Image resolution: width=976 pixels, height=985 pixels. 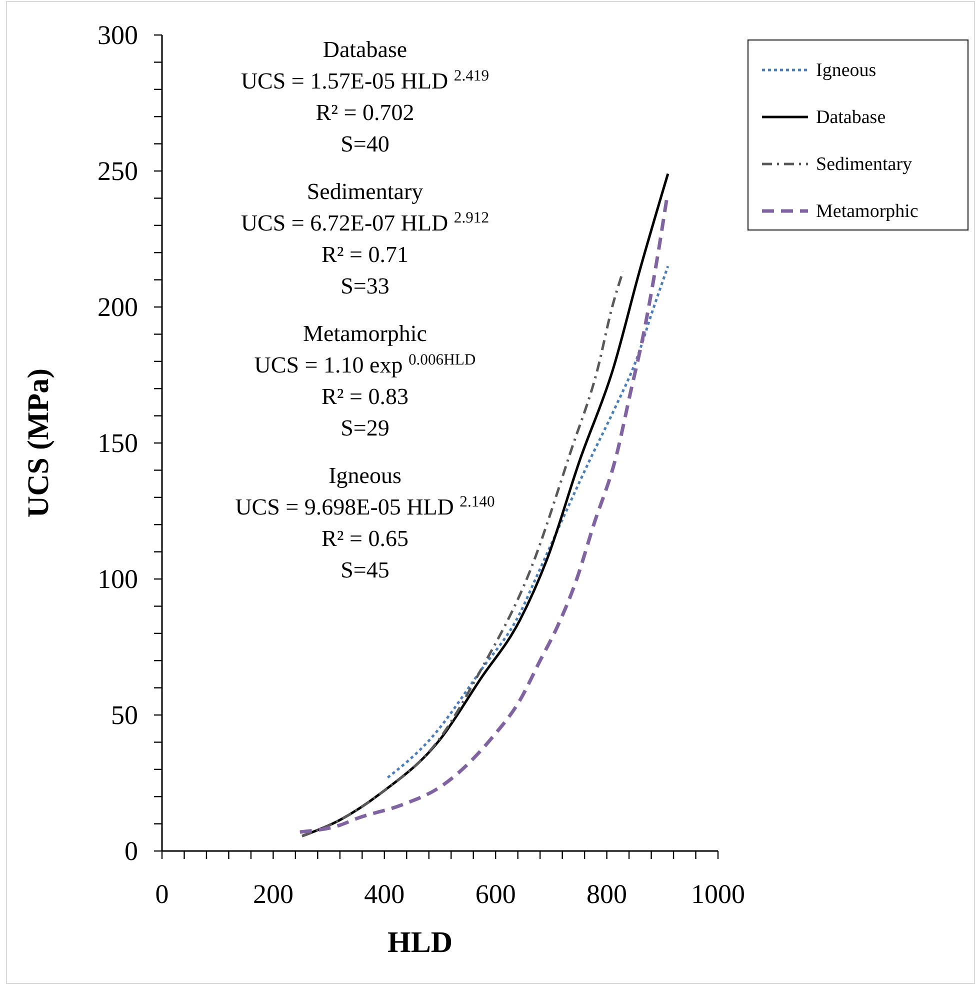 What do you see at coordinates (365, 522) in the screenshot?
I see `text: Igneous UCS = 9.698E-05 HLD $^{2.140}$ R² = 0.65 S=45` at bounding box center [365, 522].